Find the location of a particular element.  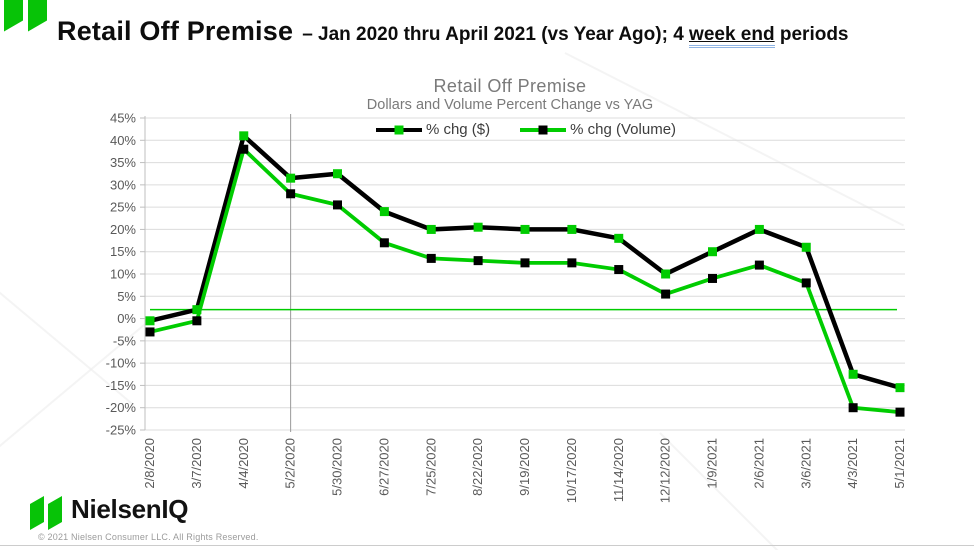

nielseniq-logo: NielsenIQ is located at coordinates (109, 511).